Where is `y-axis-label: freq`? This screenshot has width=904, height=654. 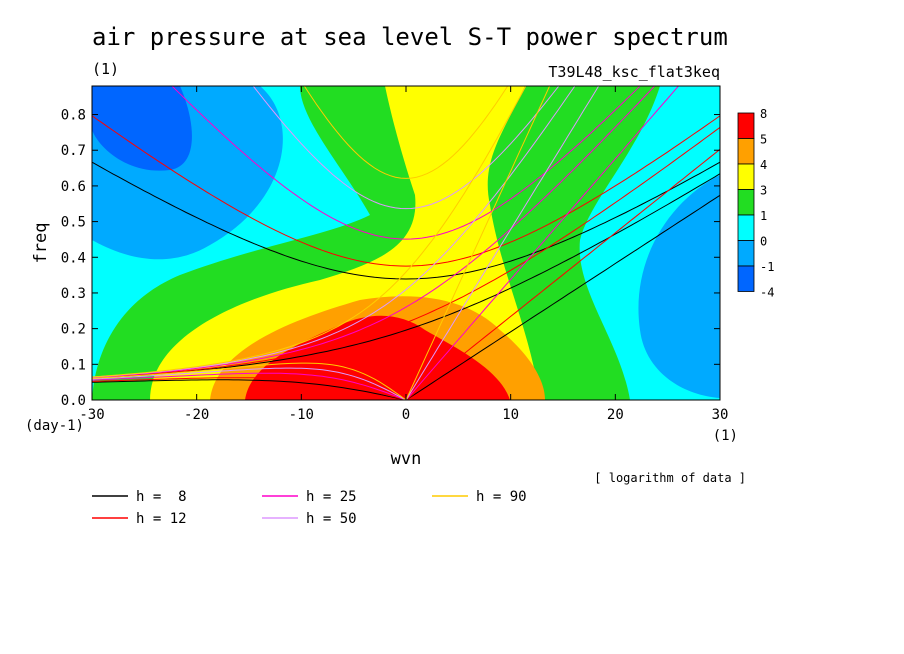
y-axis-label: freq is located at coordinates (41, 243).